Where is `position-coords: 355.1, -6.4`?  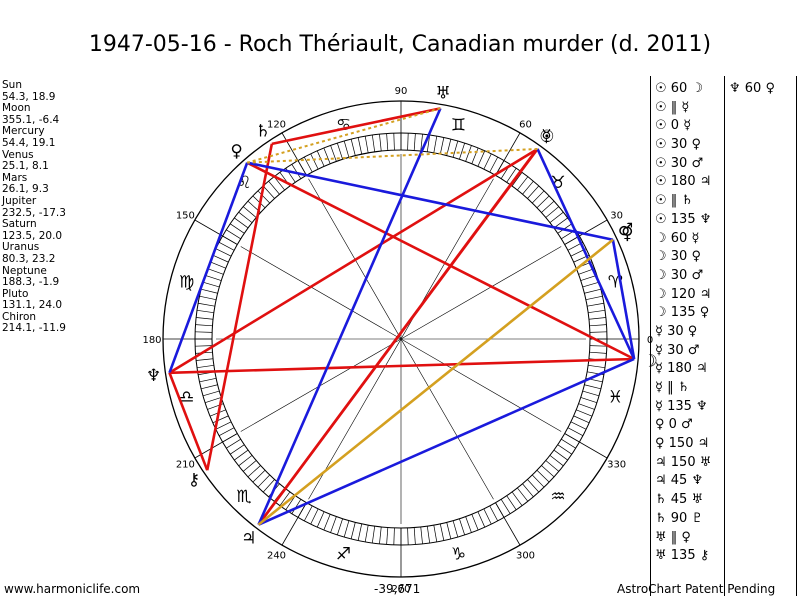 position-coords: 355.1, -6.4 is located at coordinates (31, 119).